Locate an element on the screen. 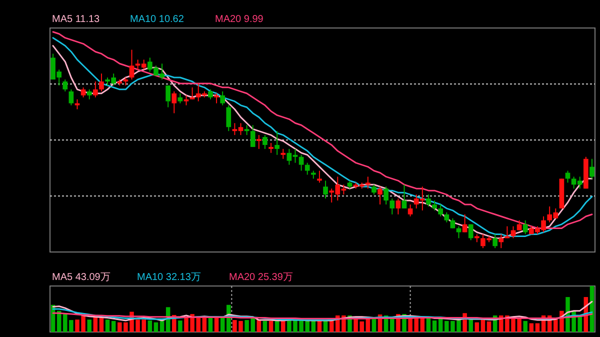 The width and height of the screenshot is (600, 337). text: MA5 11.13 is located at coordinates (76, 19).